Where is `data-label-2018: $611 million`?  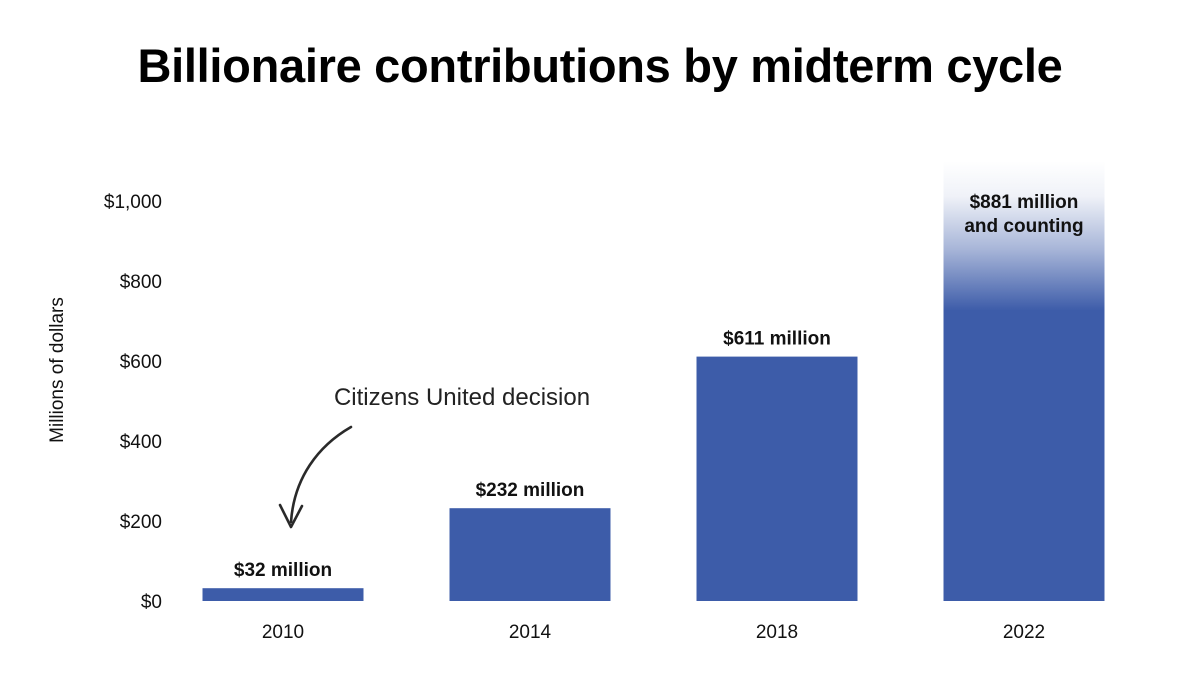 data-label-2018: $611 million is located at coordinates (777, 339).